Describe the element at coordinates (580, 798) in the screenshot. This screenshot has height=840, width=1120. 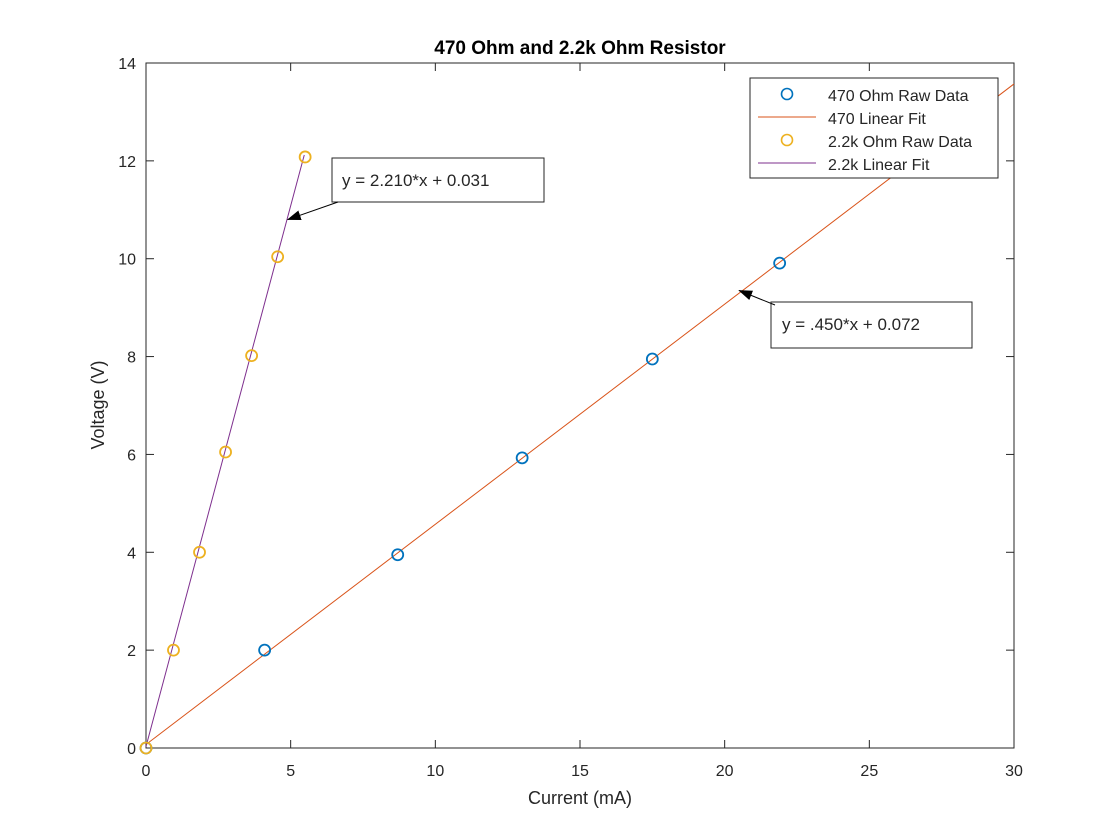
I see `x-axis-label: Current (mA)` at that location.